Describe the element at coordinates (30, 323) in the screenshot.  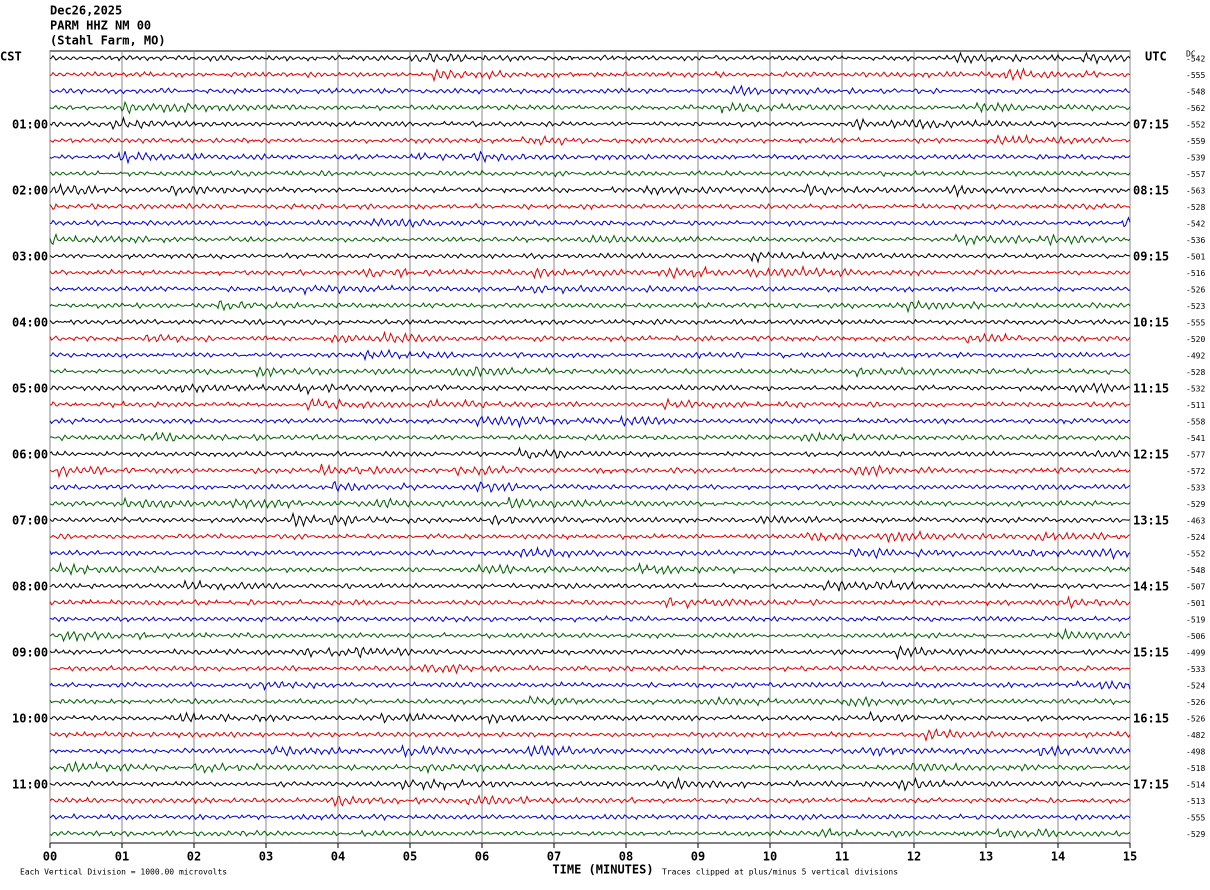
I see `cst-label: 04:00` at that location.